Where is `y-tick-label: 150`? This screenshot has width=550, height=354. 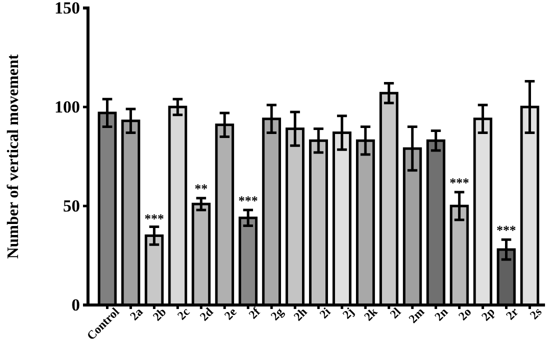 y-tick-label: 150 is located at coordinates (67, 9).